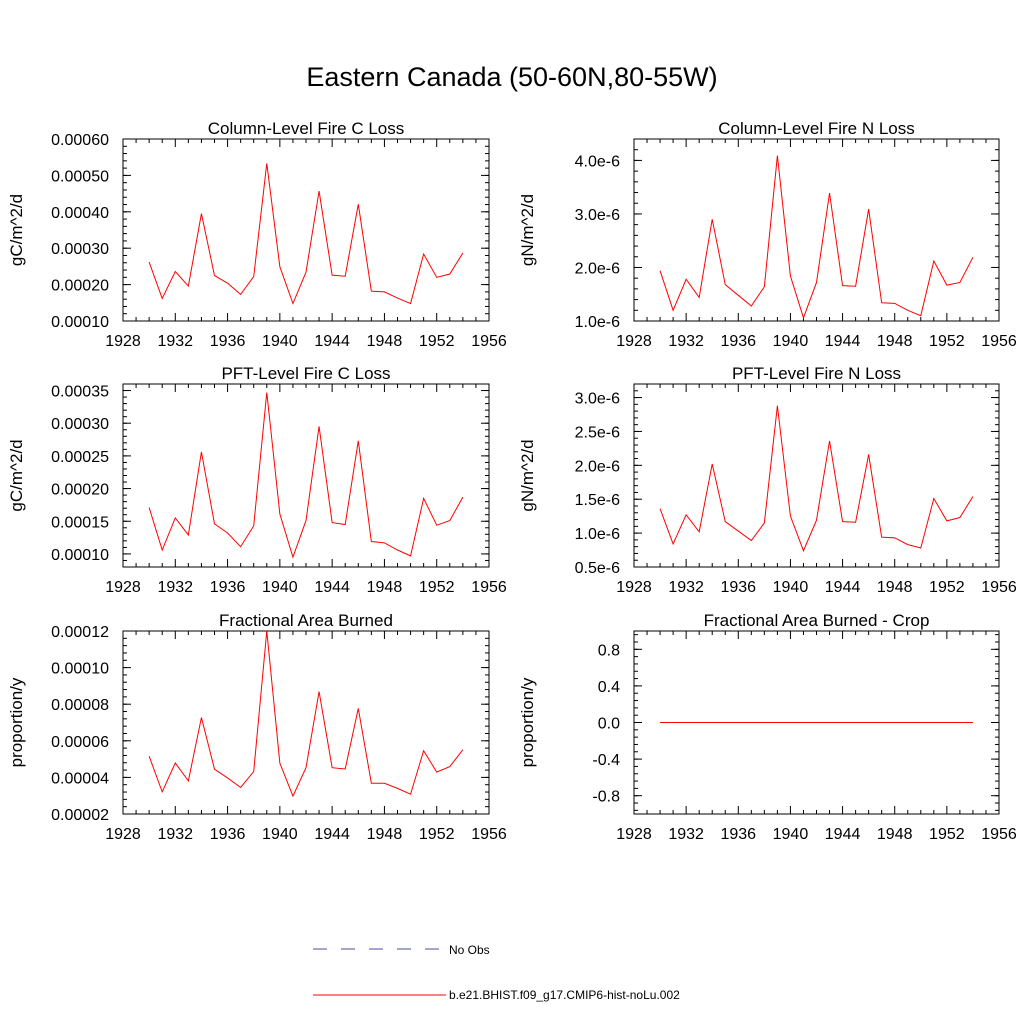 The width and height of the screenshot is (1024, 1024). Describe the element at coordinates (80, 522) in the screenshot. I see `y-tick-label: 0.00015` at that location.